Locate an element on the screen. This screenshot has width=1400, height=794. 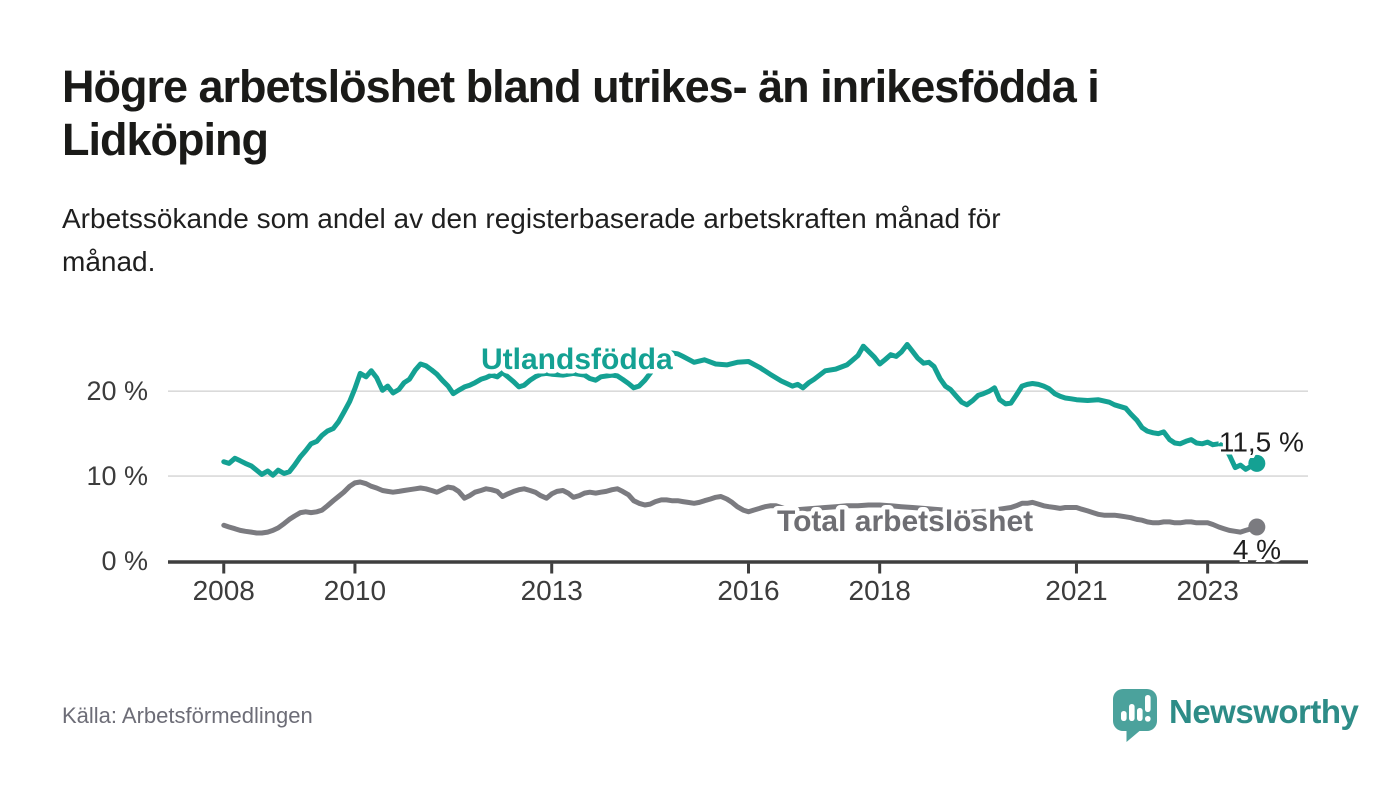
x-tick-label: 2018 is located at coordinates (880, 590).